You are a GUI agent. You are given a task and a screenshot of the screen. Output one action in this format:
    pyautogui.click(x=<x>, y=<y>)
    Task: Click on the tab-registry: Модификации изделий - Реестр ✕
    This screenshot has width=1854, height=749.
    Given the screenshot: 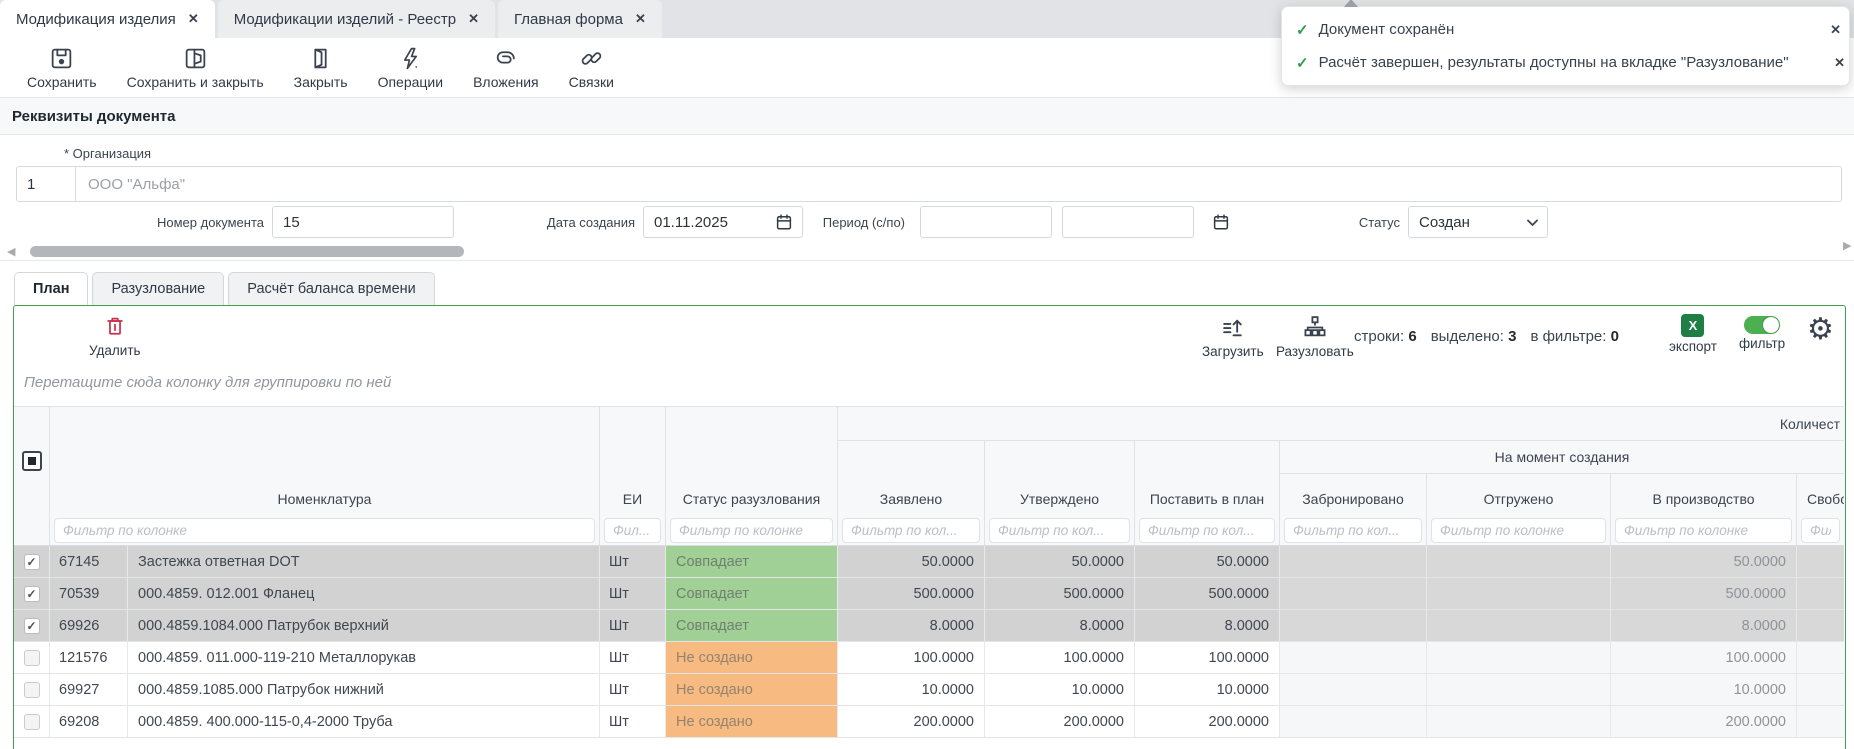 What is the action you would take?
    pyautogui.click(x=356, y=19)
    